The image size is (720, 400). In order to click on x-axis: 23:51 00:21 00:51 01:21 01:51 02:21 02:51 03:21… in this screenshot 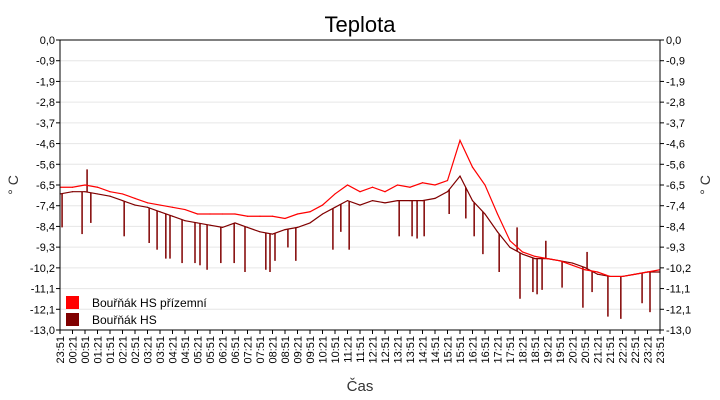, I will do `click(361, 347)`.